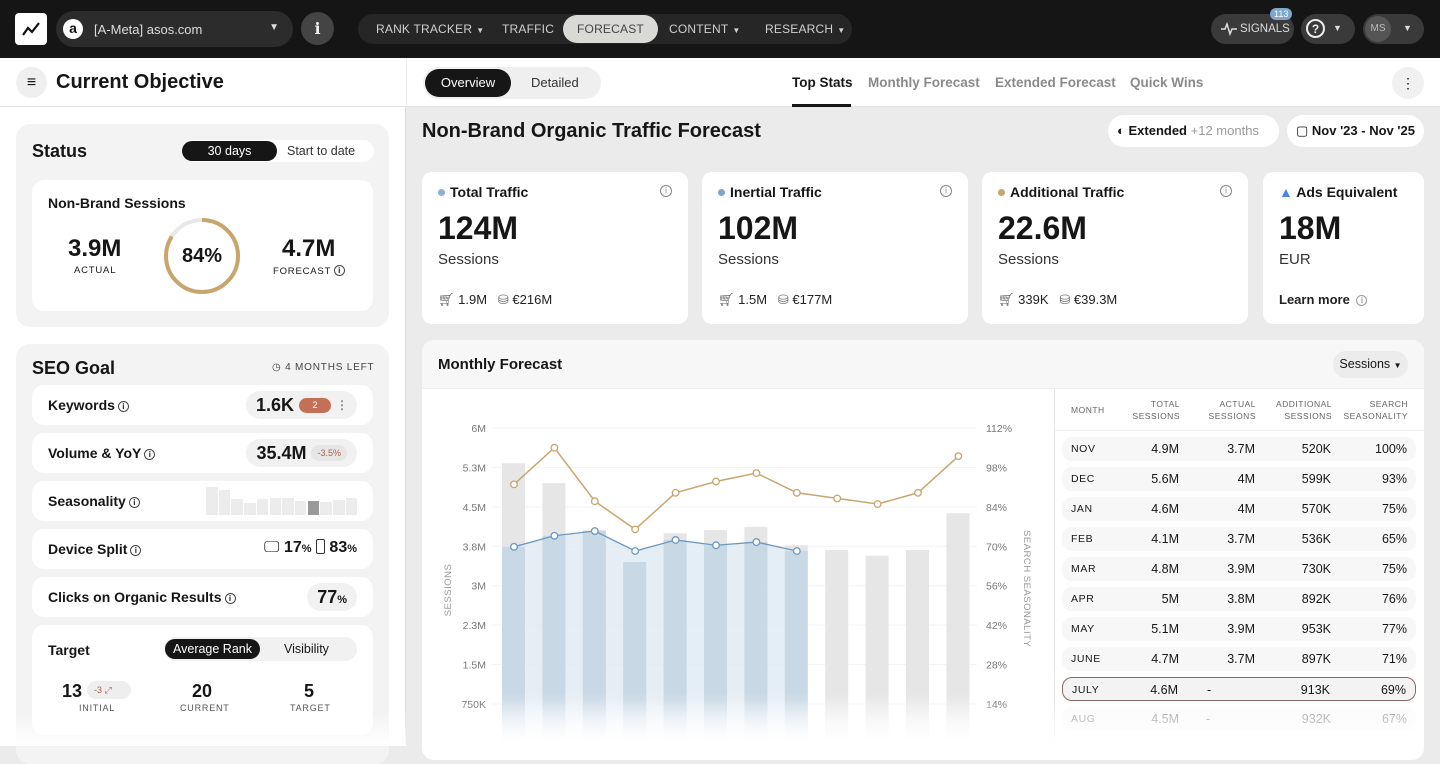 Image resolution: width=1440 pixels, height=764 pixels. I want to click on nav-rank-tracker: RANK TRACKER ▼, so click(430, 29).